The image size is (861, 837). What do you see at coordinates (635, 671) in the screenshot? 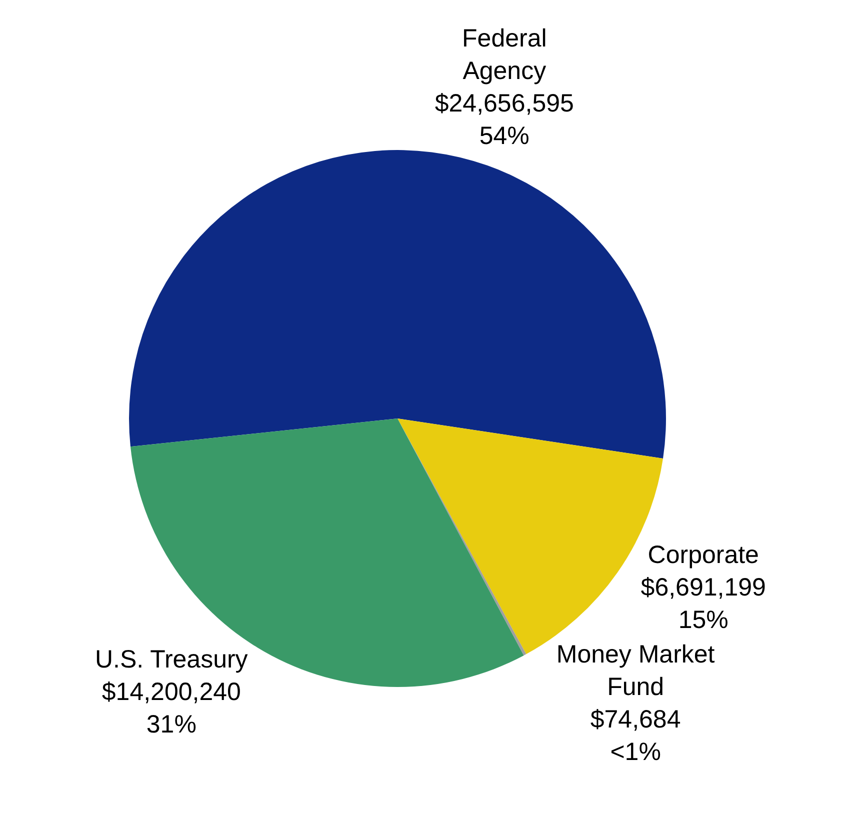
I see `slice-label: Money Market Fund` at bounding box center [635, 671].